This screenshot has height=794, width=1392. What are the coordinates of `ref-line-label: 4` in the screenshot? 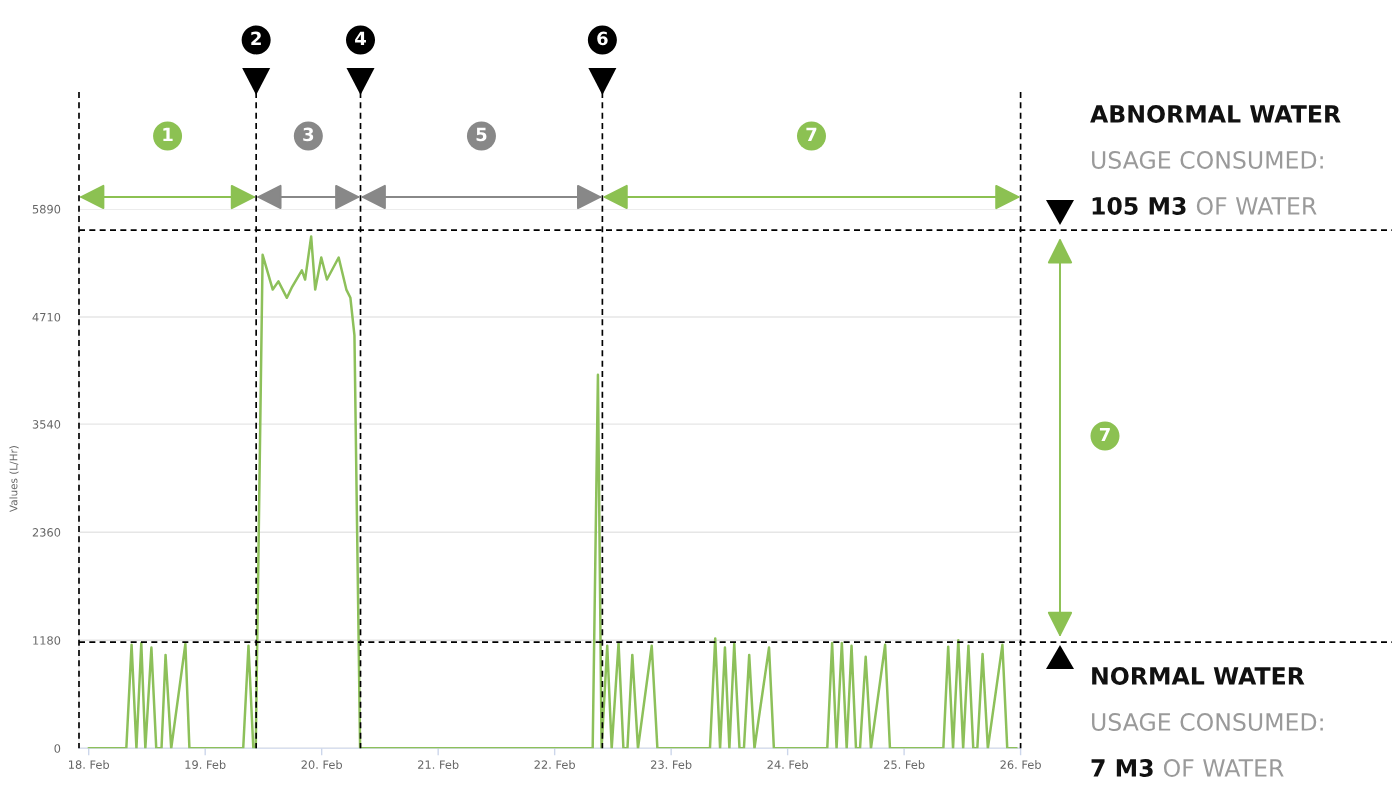 It's located at (360, 38).